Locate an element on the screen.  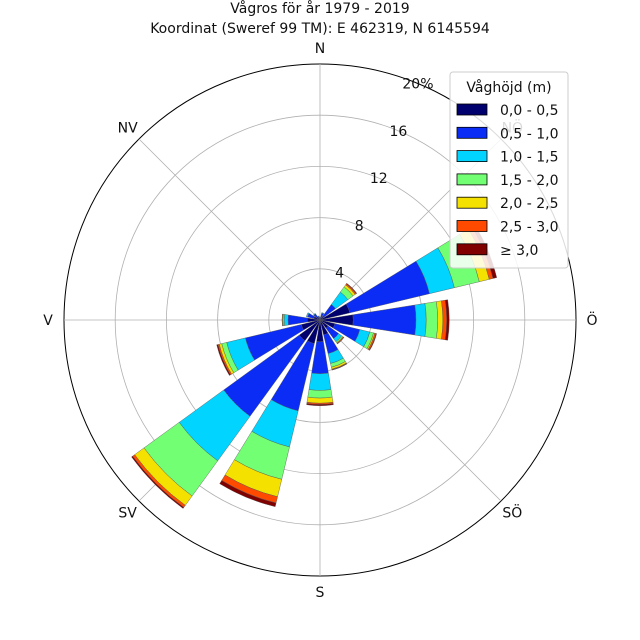
legend-label-0: 0,0 - 0,5 is located at coordinates (529, 111).